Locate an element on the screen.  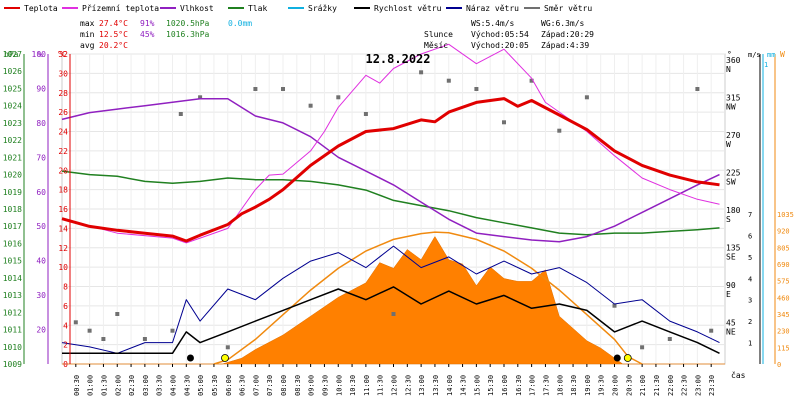
axis-ms-tick: 1 is located at coordinates (750, 344).